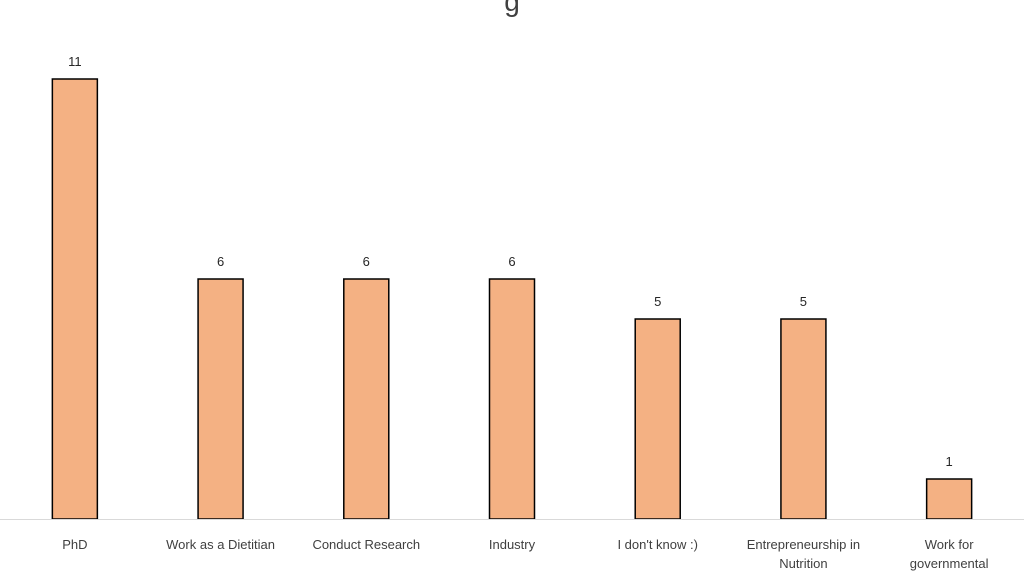 The image size is (1024, 576). What do you see at coordinates (75, 61) in the screenshot?
I see `data-label: 11` at bounding box center [75, 61].